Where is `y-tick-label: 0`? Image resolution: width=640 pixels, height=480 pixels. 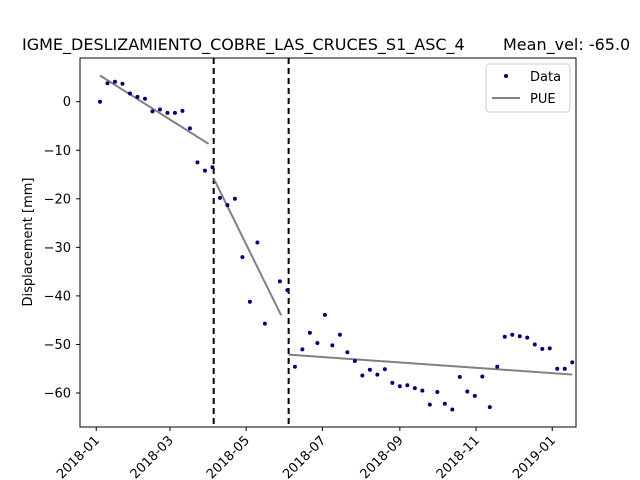 y-tick-label: 0 is located at coordinates (67, 102).